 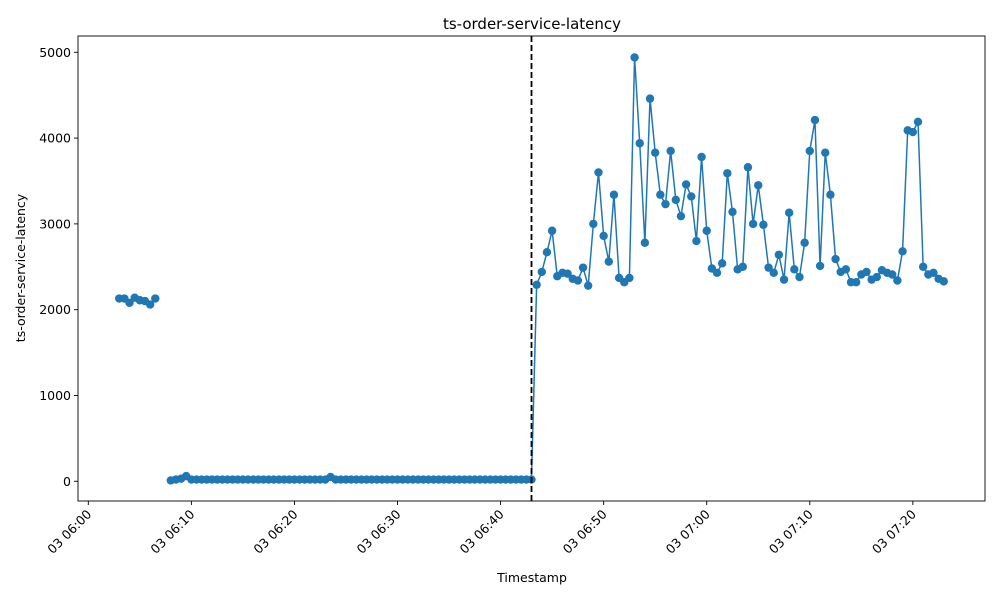 I want to click on x-tick-label: 03 07:10, so click(x=791, y=531).